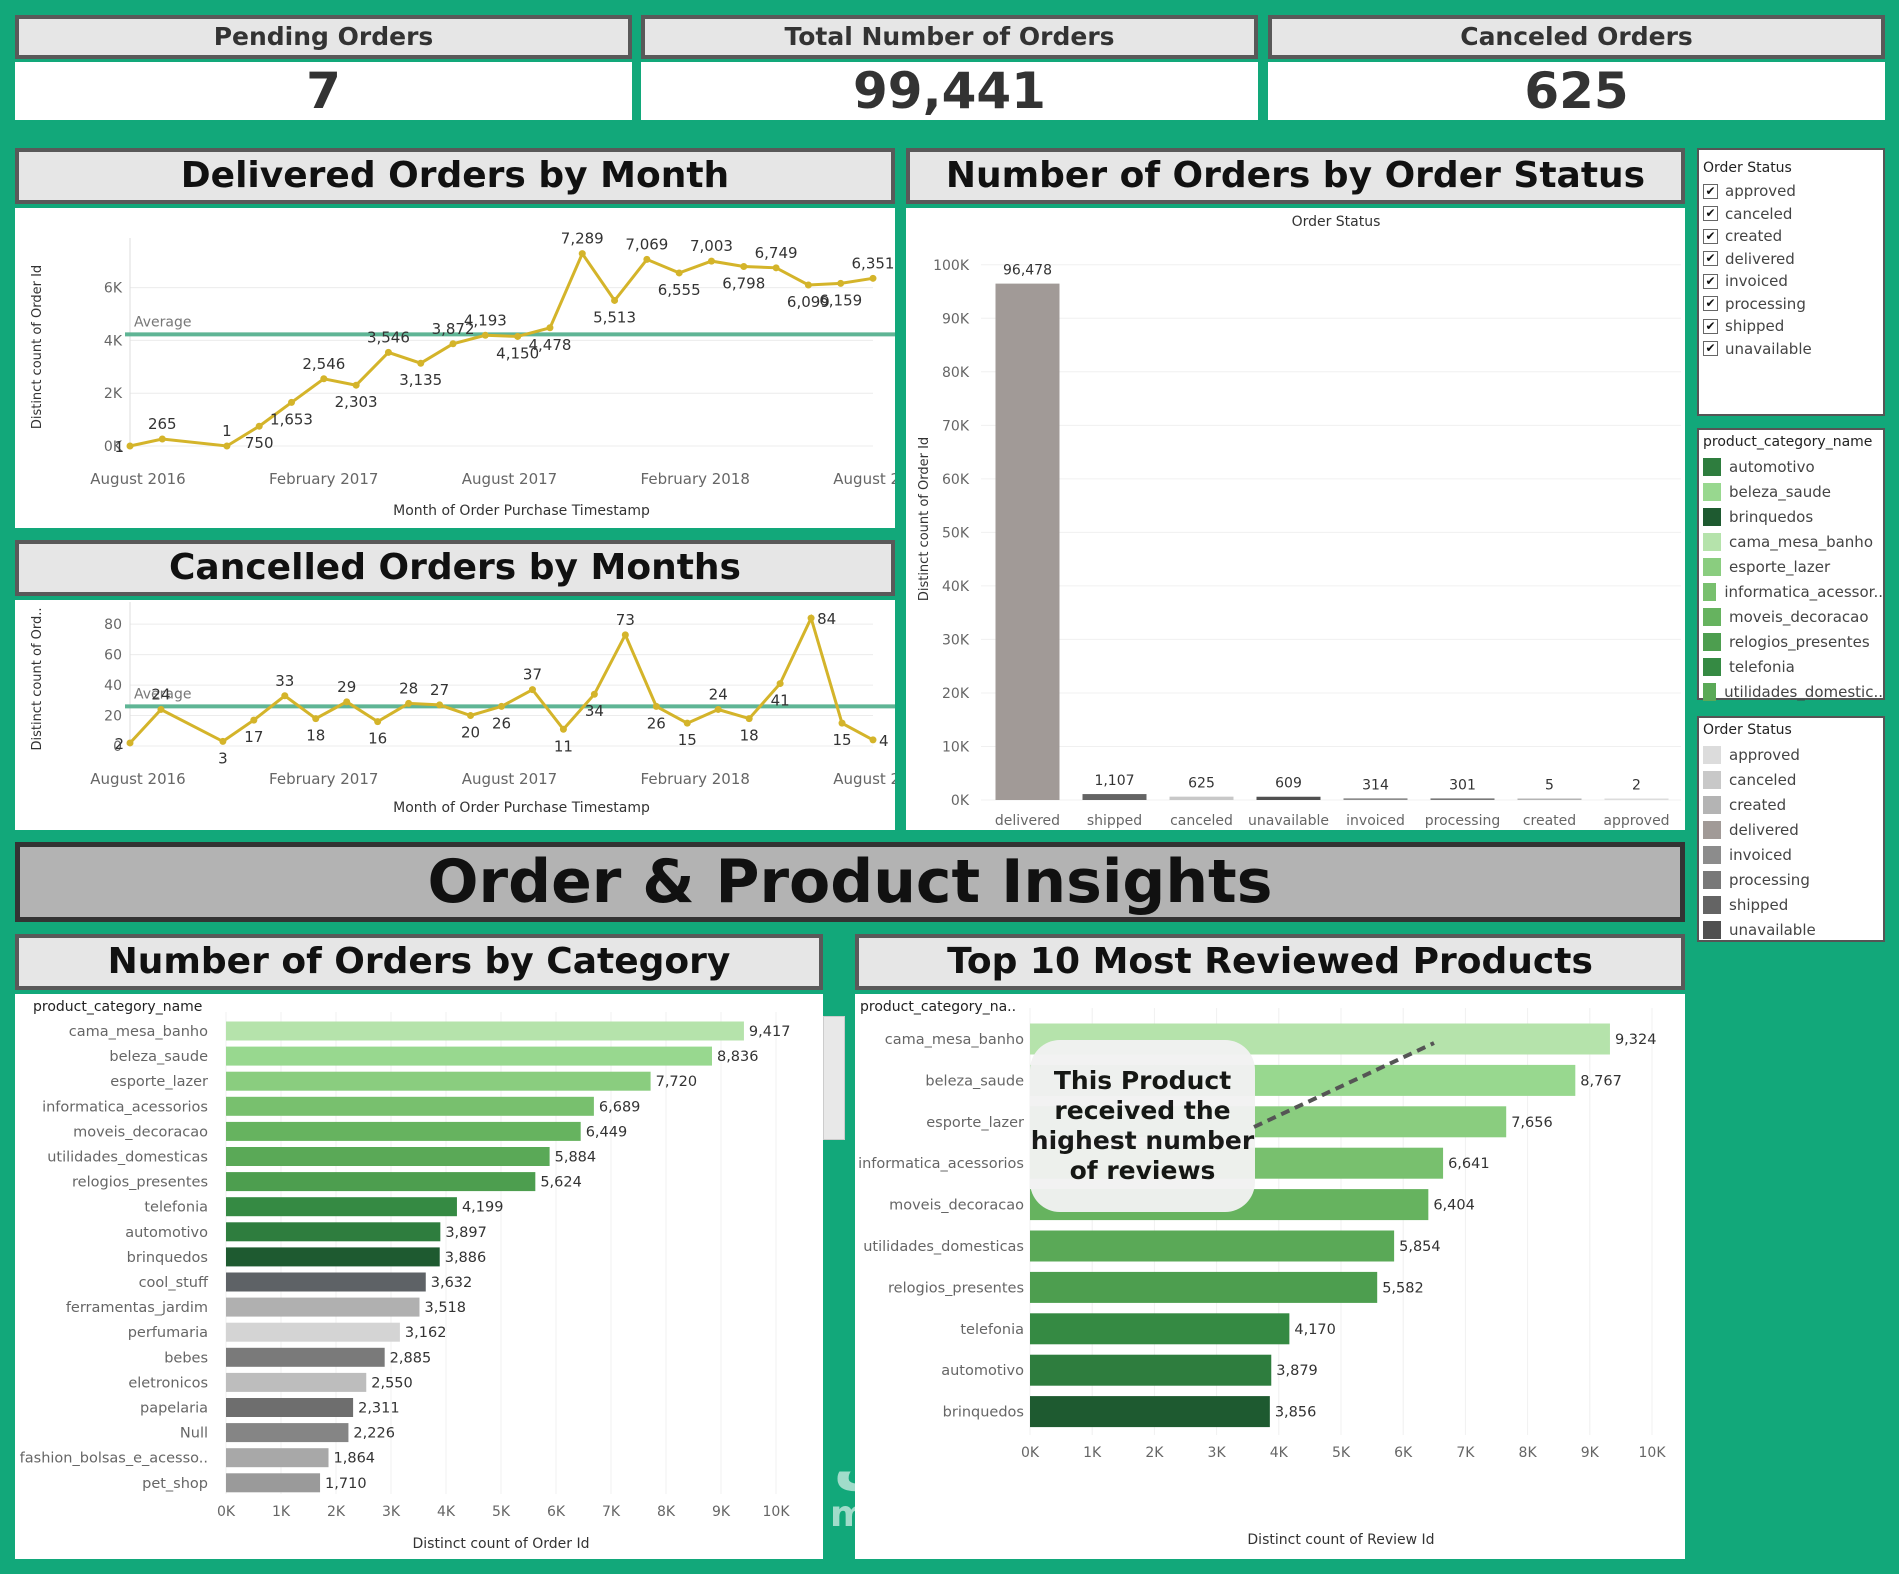  I want to click on category-label: eletronicos, so click(168, 1383).